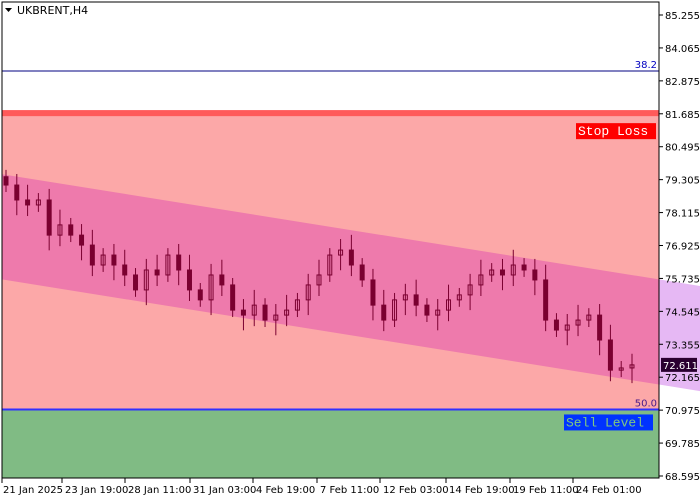  I want to click on sell-level-text: Sell Level, so click(605, 422).